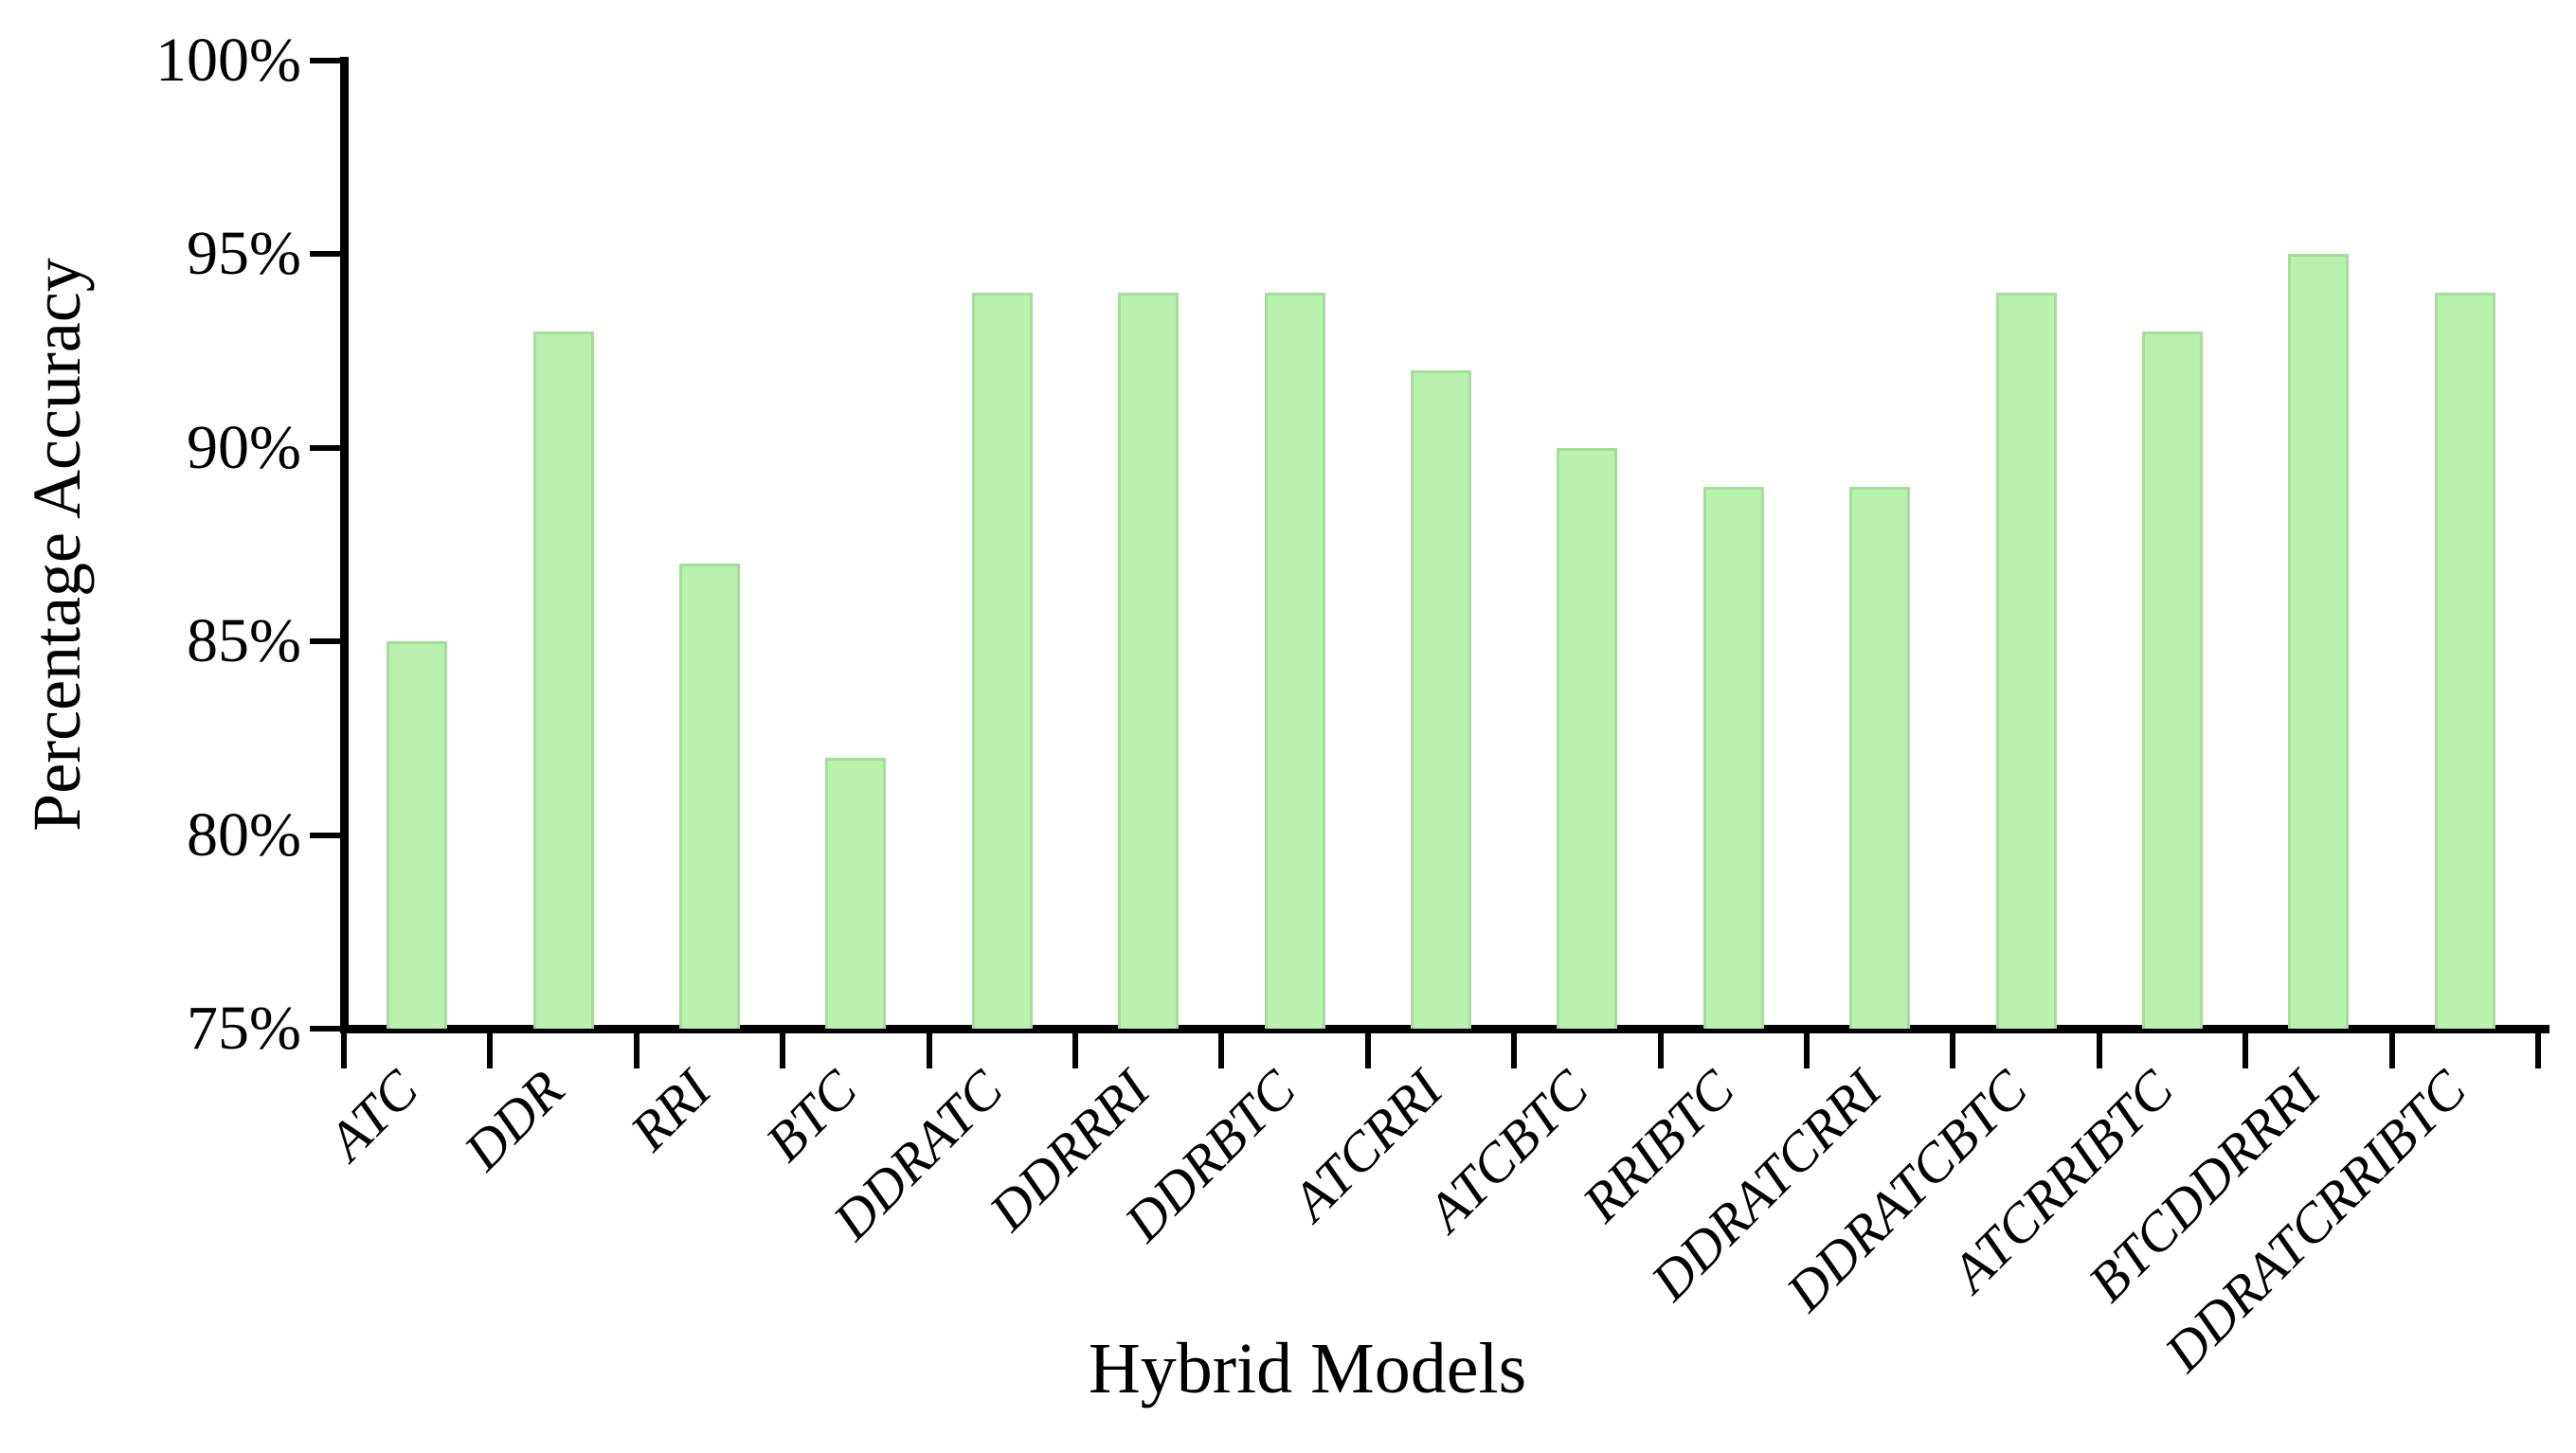 The image size is (2576, 1453). I want to click on x-tick-label-atcbtc: ATCBTC, so click(1507, 1151).